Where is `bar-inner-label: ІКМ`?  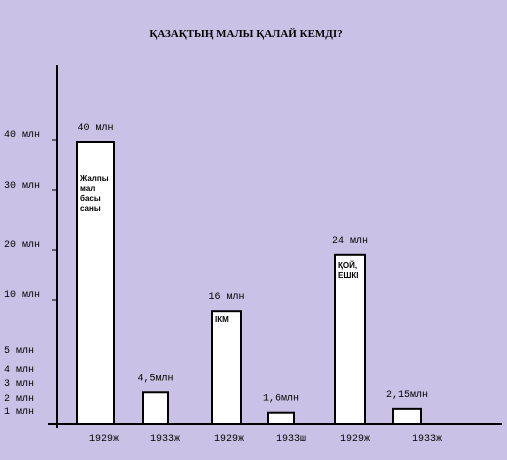 bar-inner-label: ІКМ is located at coordinates (222, 319).